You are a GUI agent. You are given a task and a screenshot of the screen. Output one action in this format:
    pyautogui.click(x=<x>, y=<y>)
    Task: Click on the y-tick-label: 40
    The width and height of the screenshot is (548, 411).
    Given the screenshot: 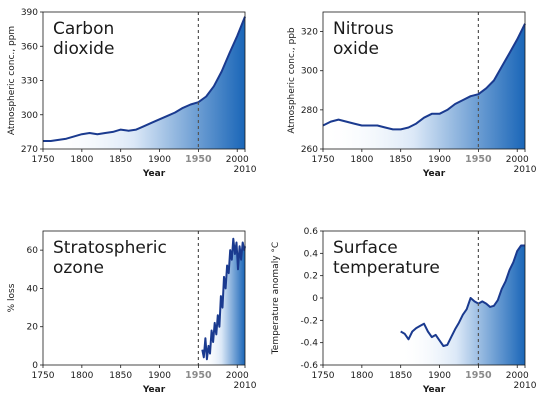 What is the action you would take?
    pyautogui.click(x=33, y=289)
    